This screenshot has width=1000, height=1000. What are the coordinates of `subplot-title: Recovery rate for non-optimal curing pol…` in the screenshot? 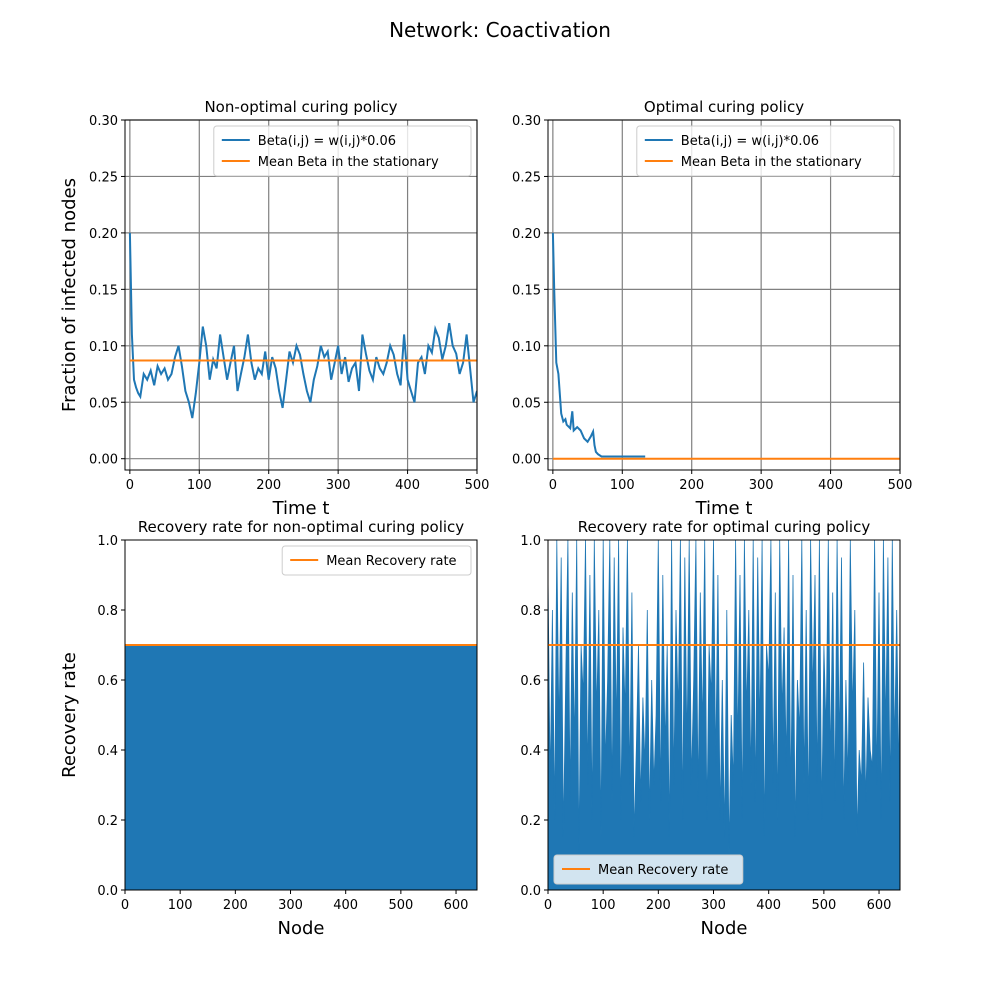 It's located at (301, 527).